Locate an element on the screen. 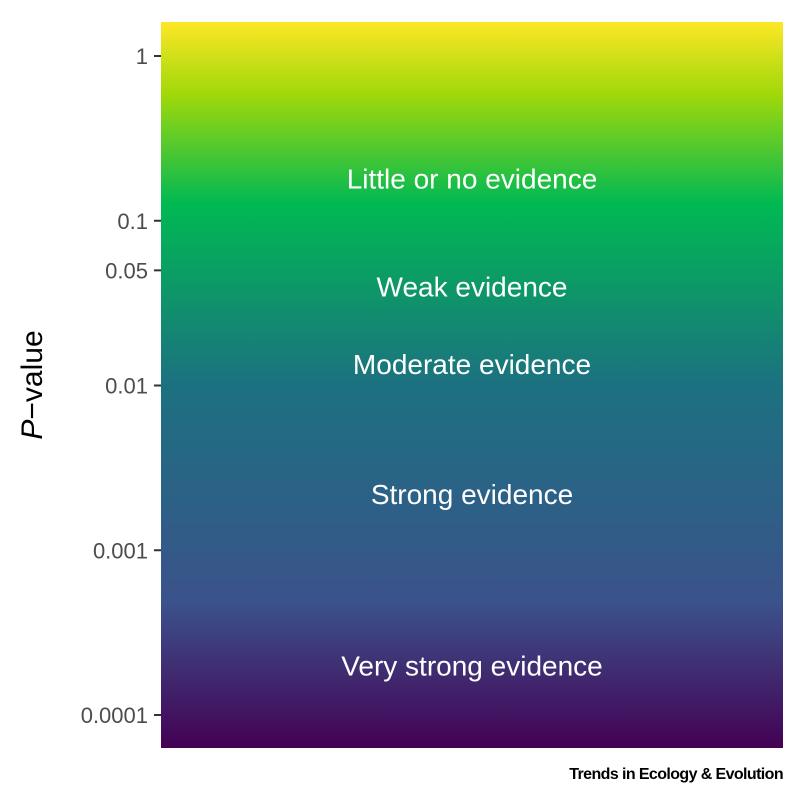 This screenshot has height=802, width=806. y-tick-label: 0.05 is located at coordinates (126, 270).